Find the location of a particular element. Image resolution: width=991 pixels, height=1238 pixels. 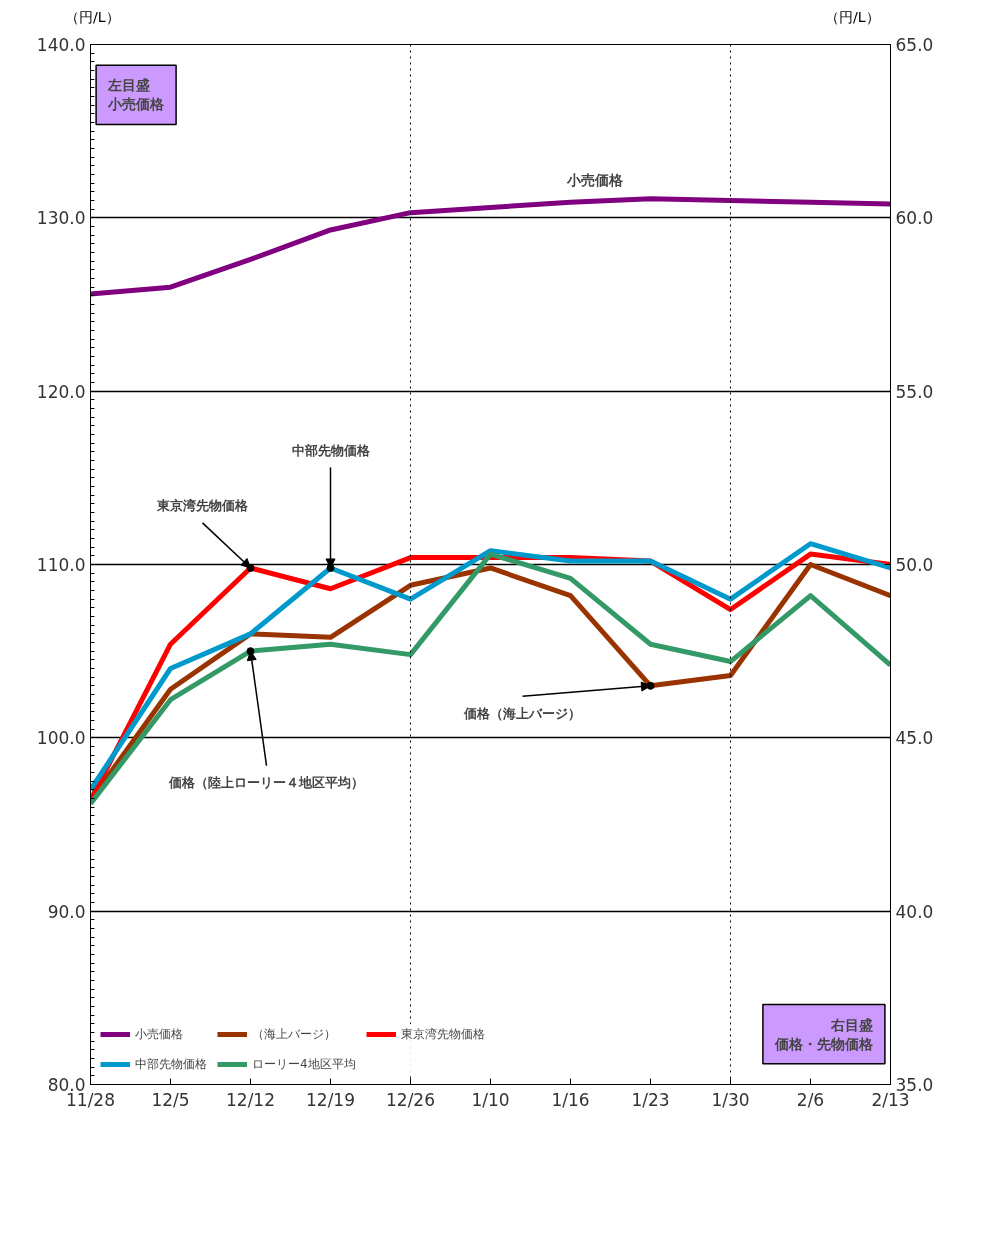

legend-label: 東京湾先物価格 is located at coordinates (442, 1034).